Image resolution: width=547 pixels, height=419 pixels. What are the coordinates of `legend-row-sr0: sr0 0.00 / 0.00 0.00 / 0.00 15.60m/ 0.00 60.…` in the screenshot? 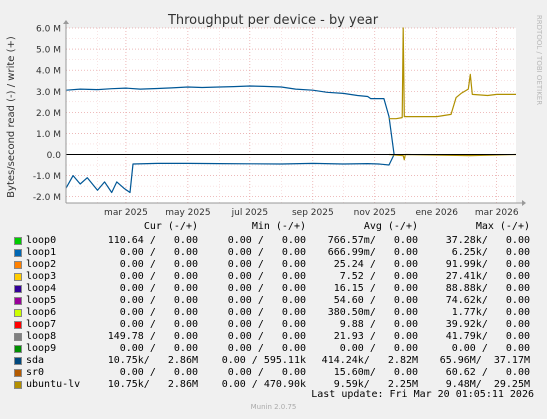 It's located at (273, 373).